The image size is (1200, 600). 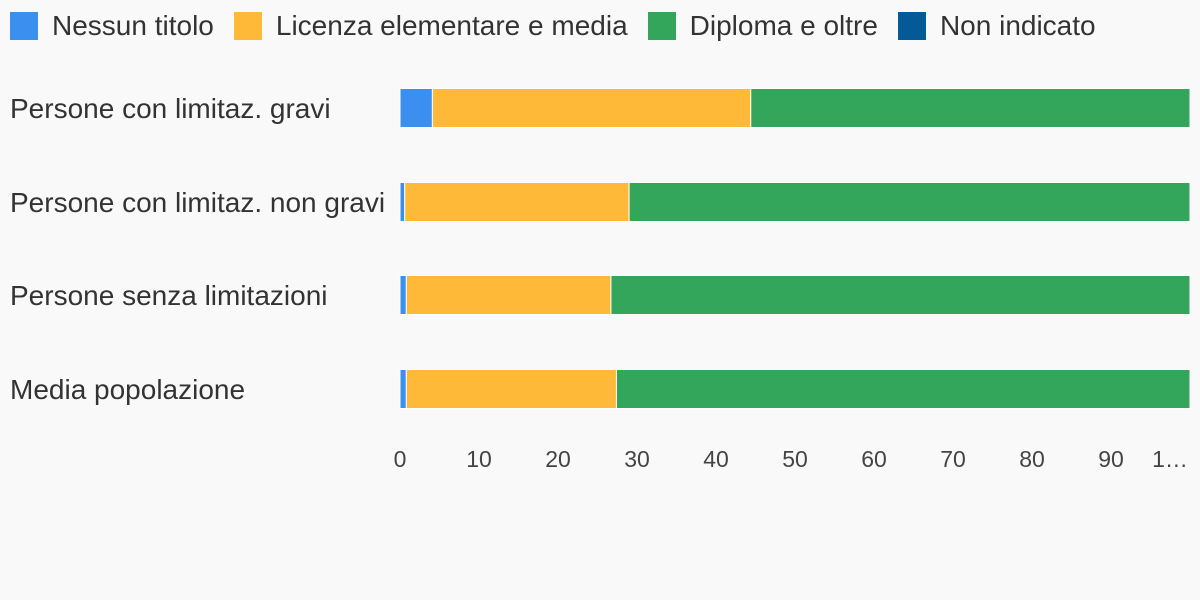 I want to click on legend-item: Non indicato, so click(x=996, y=26).